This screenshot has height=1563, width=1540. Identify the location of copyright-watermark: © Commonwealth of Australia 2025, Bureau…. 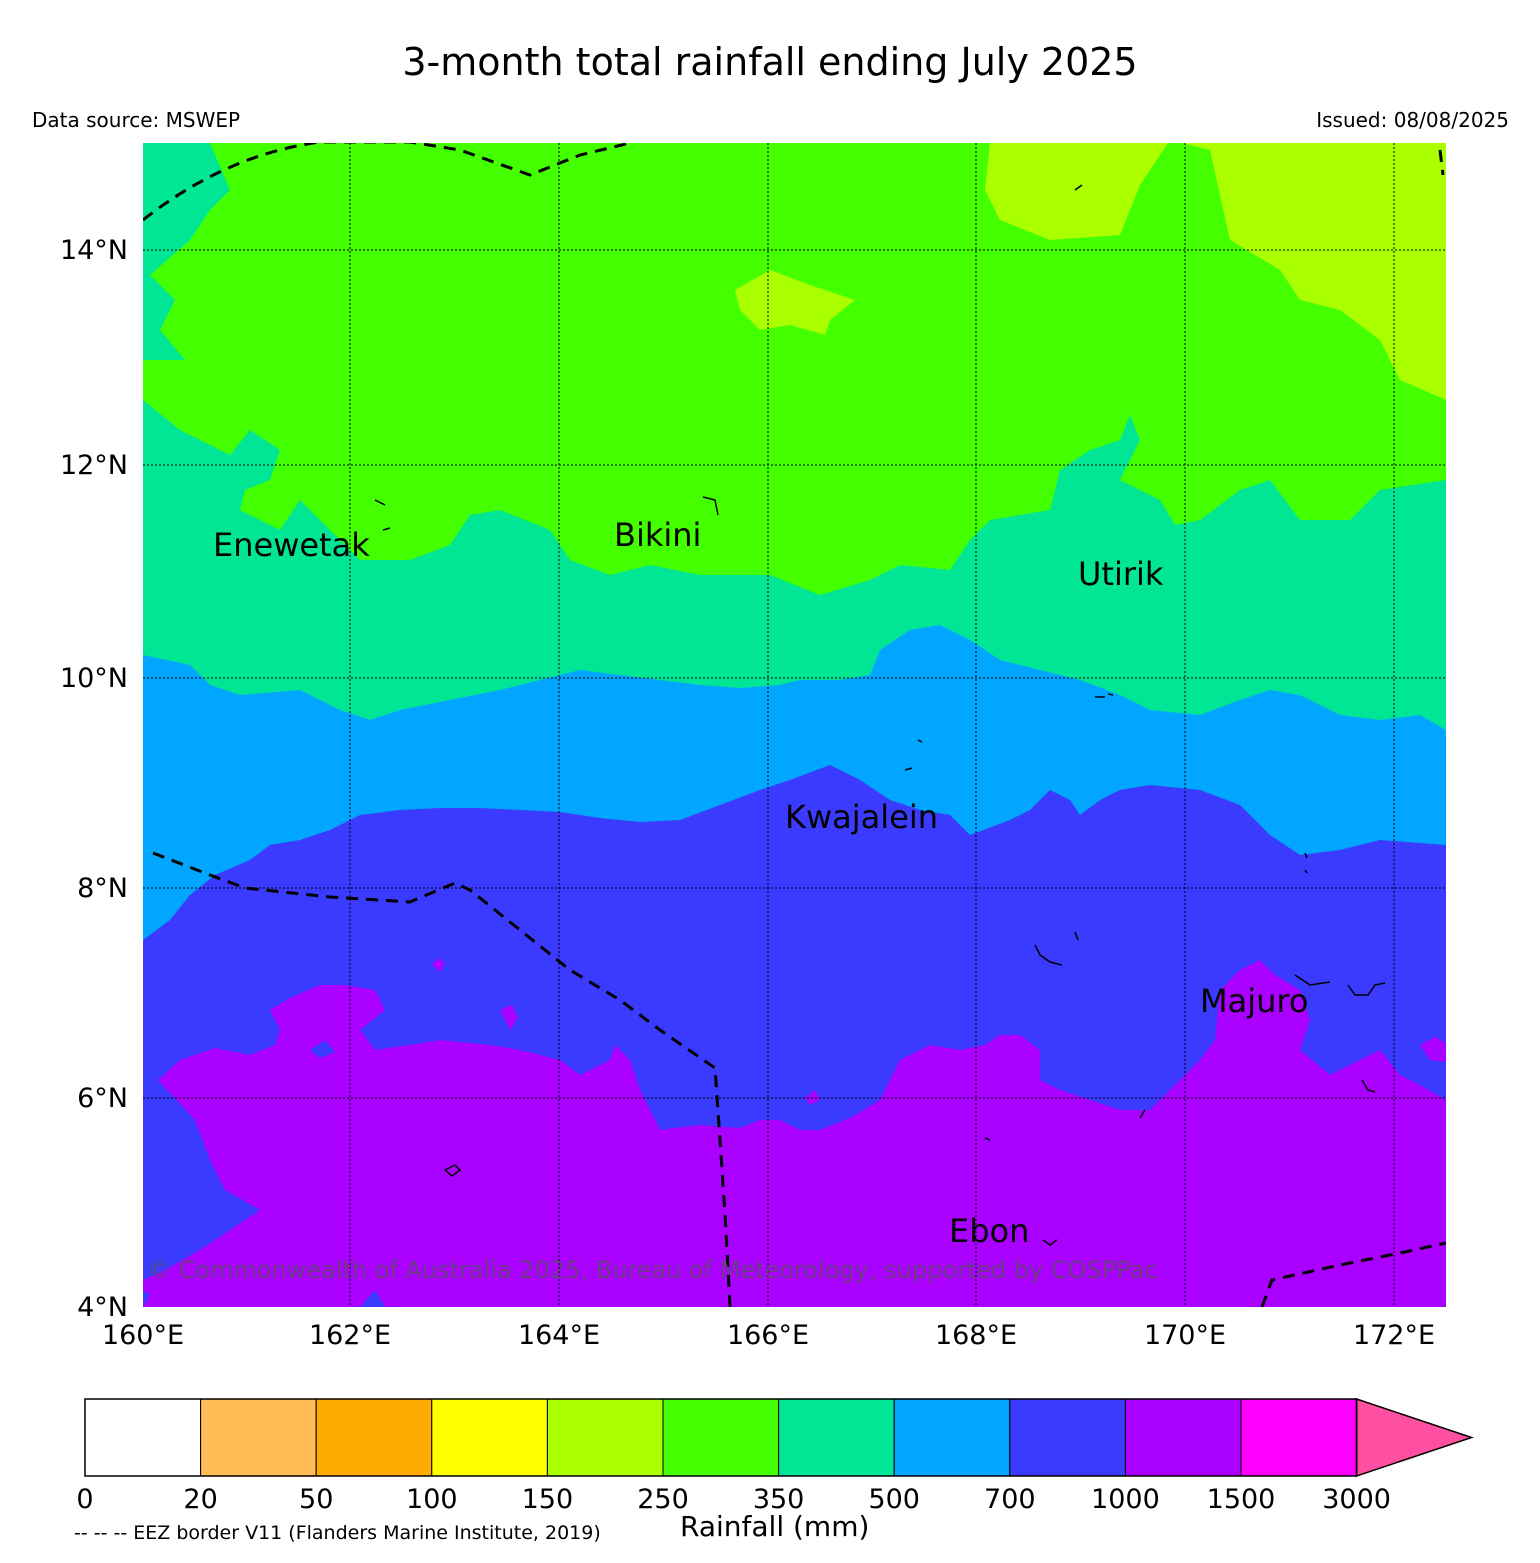
(652, 1270).